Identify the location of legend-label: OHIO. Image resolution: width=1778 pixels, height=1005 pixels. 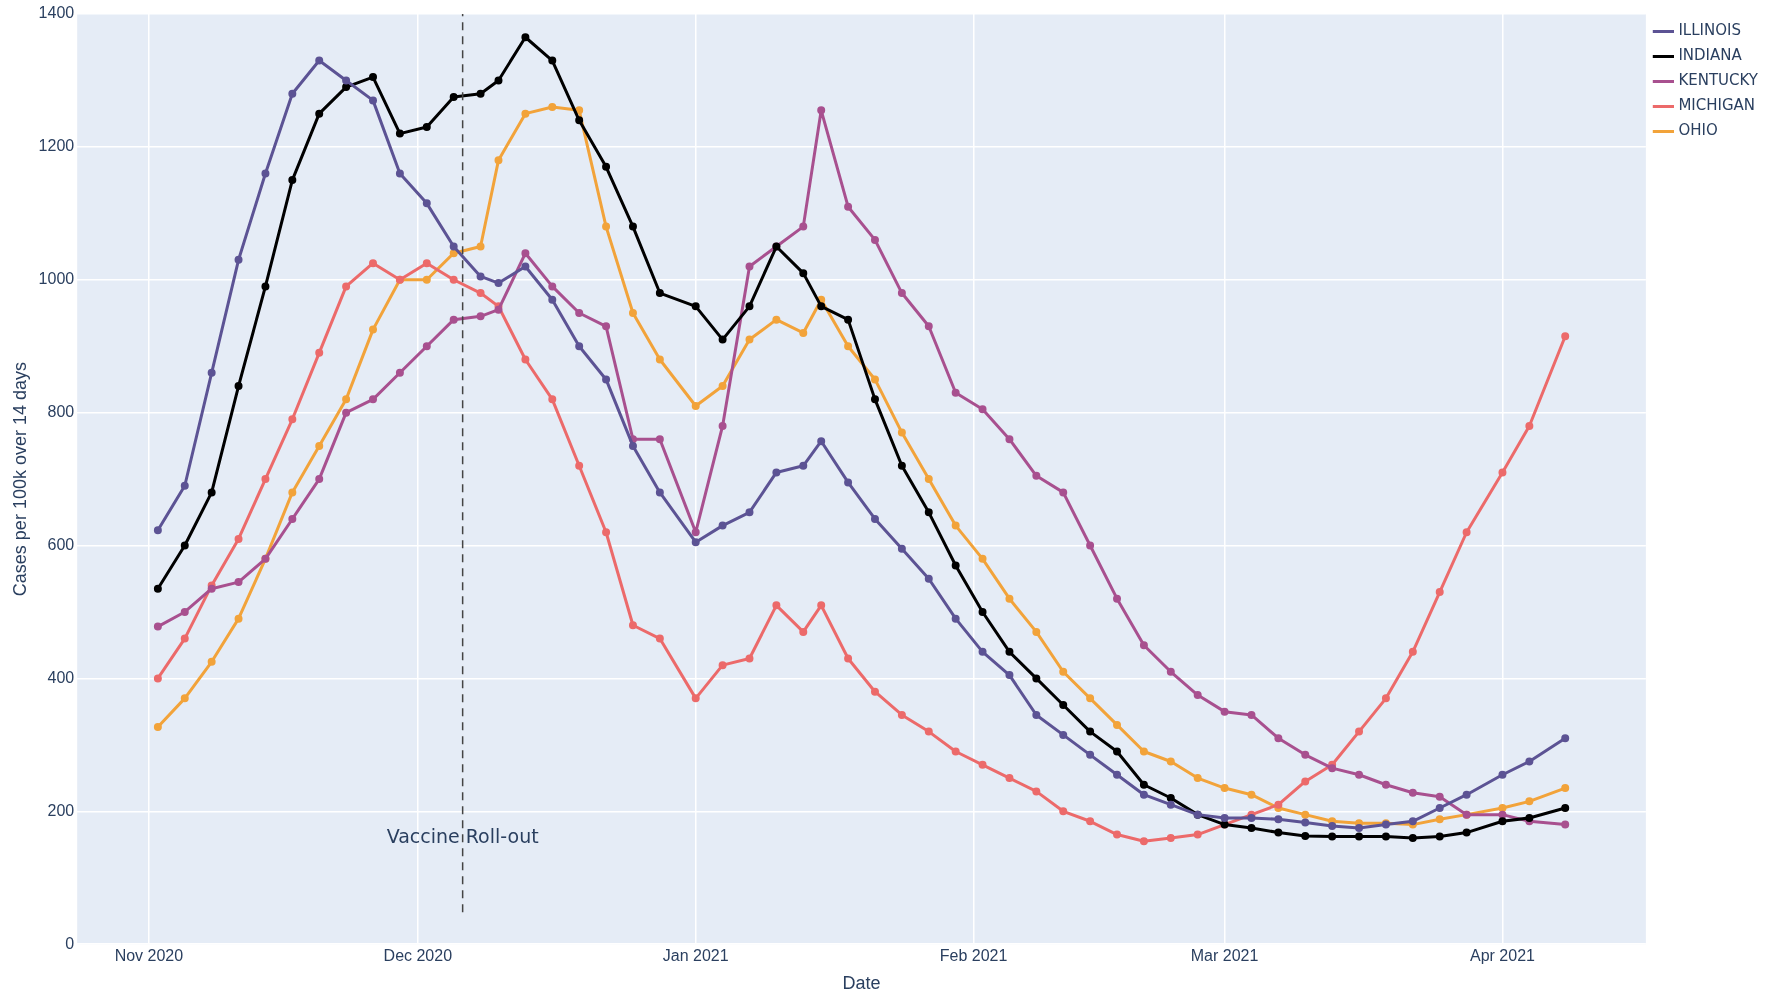
(1698, 130).